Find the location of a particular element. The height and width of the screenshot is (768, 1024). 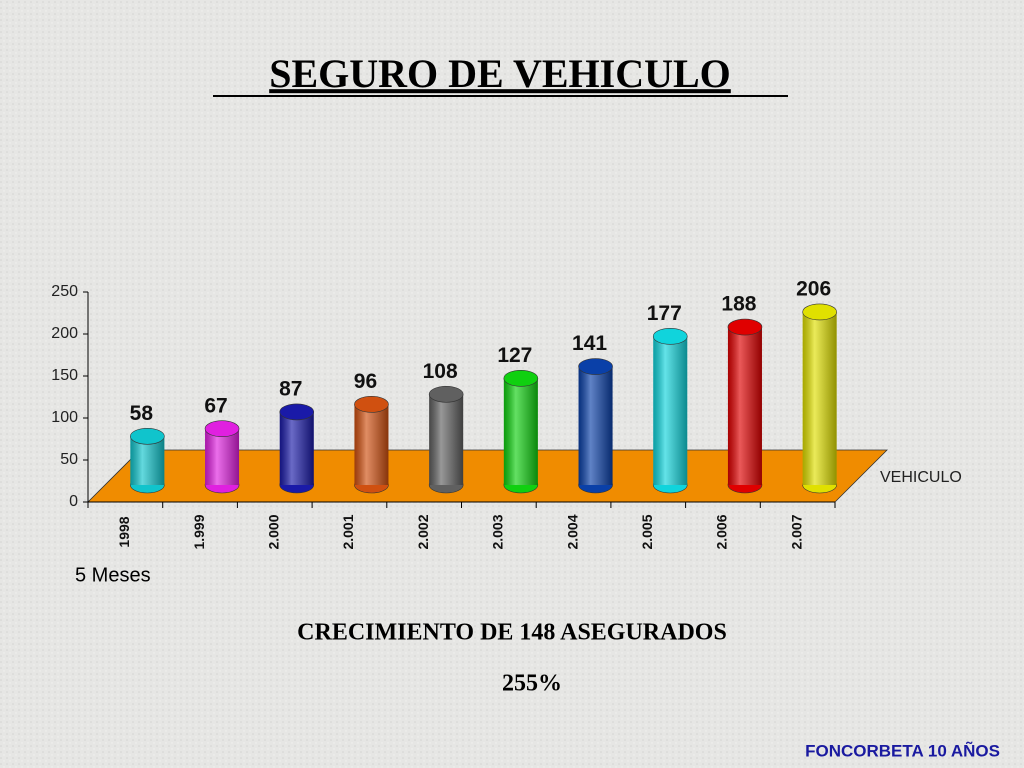

caption: CRECIMIENTO DE 148 ASEGURADOS is located at coordinates (512, 633).